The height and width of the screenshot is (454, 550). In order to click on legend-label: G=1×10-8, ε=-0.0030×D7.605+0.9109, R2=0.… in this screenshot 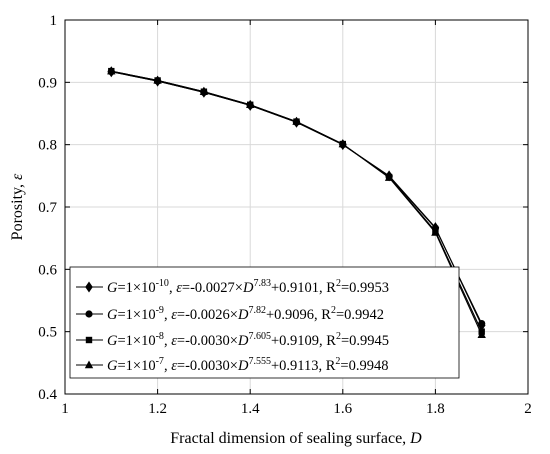, I will do `click(248, 340)`.